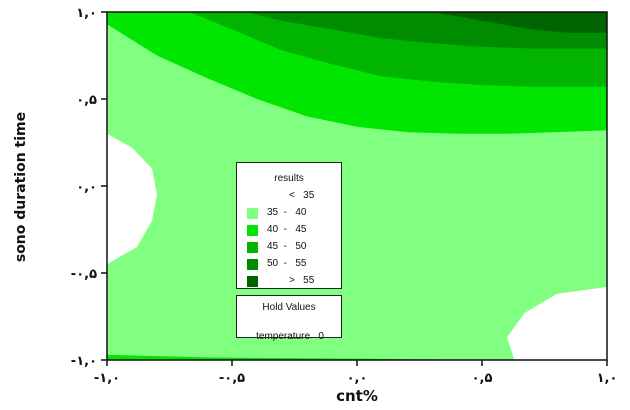 This screenshot has height=410, width=630. Describe the element at coordinates (289, 307) in the screenshot. I see `hold-values-title: Hold Values` at that location.